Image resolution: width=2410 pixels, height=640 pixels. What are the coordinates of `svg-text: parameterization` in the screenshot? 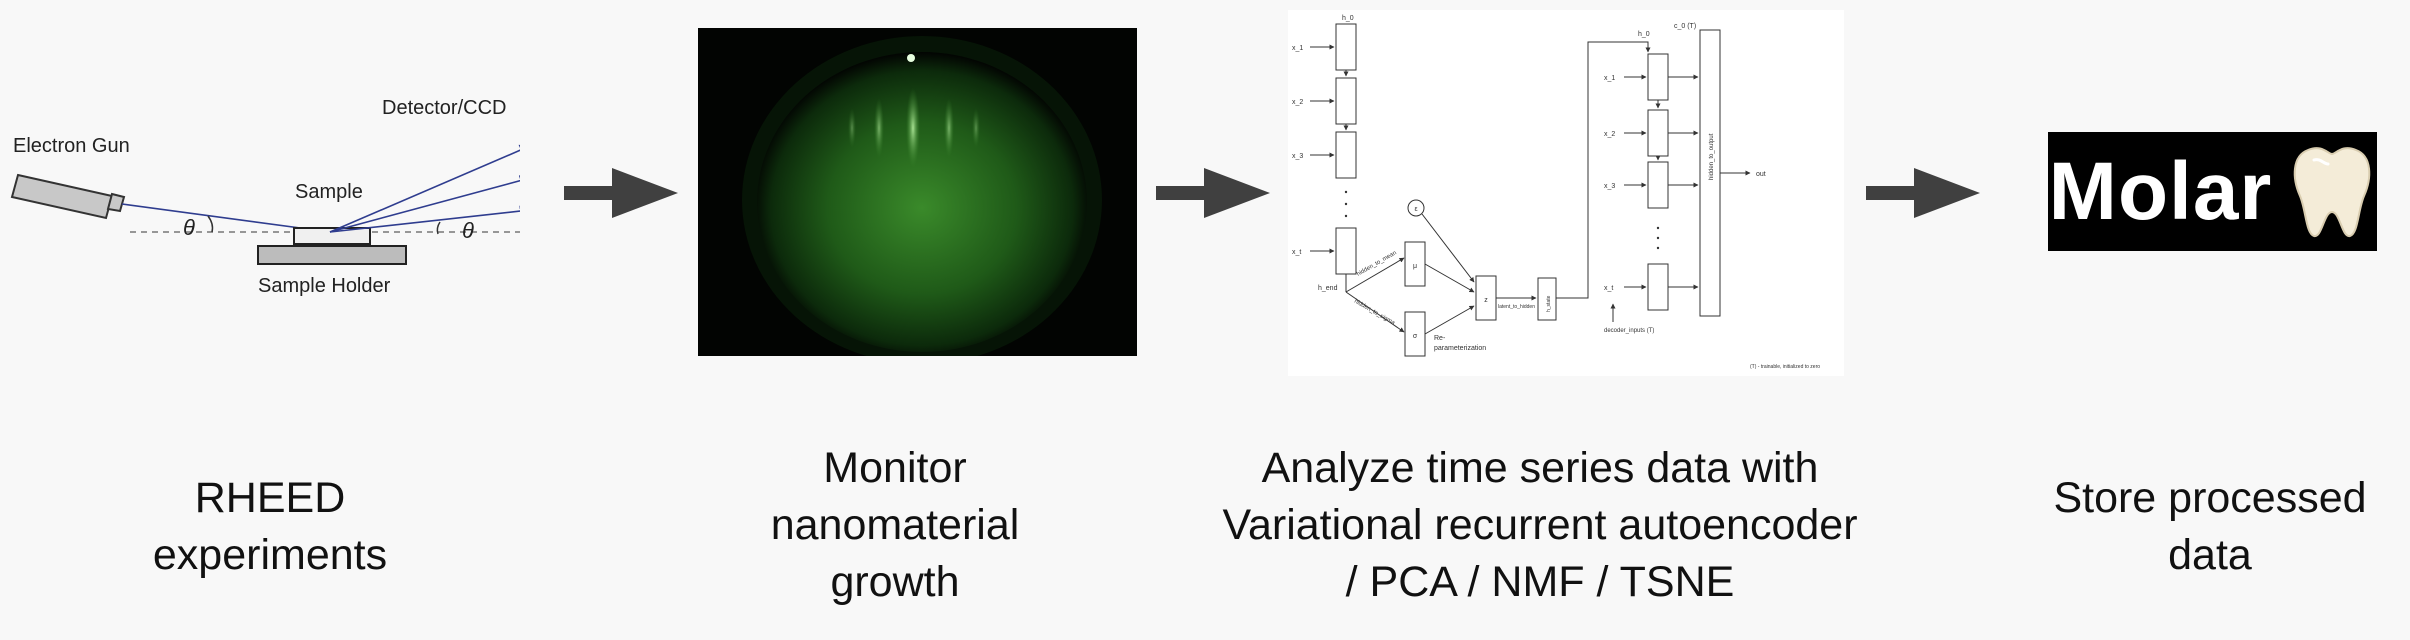 It's located at (1460, 348).